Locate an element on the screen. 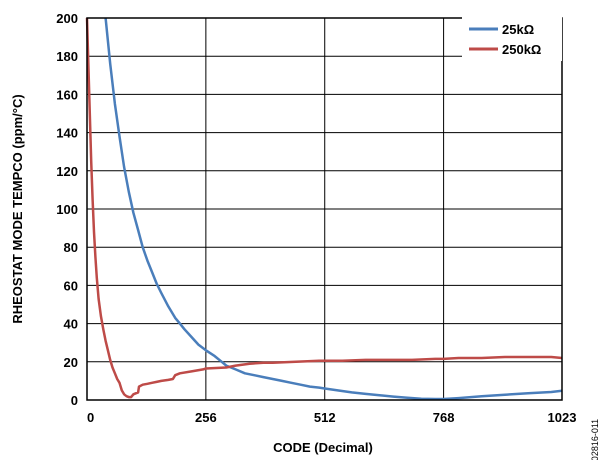 Image resolution: width=605 pixels, height=460 pixels. x-tick-label: 0 is located at coordinates (90, 417).